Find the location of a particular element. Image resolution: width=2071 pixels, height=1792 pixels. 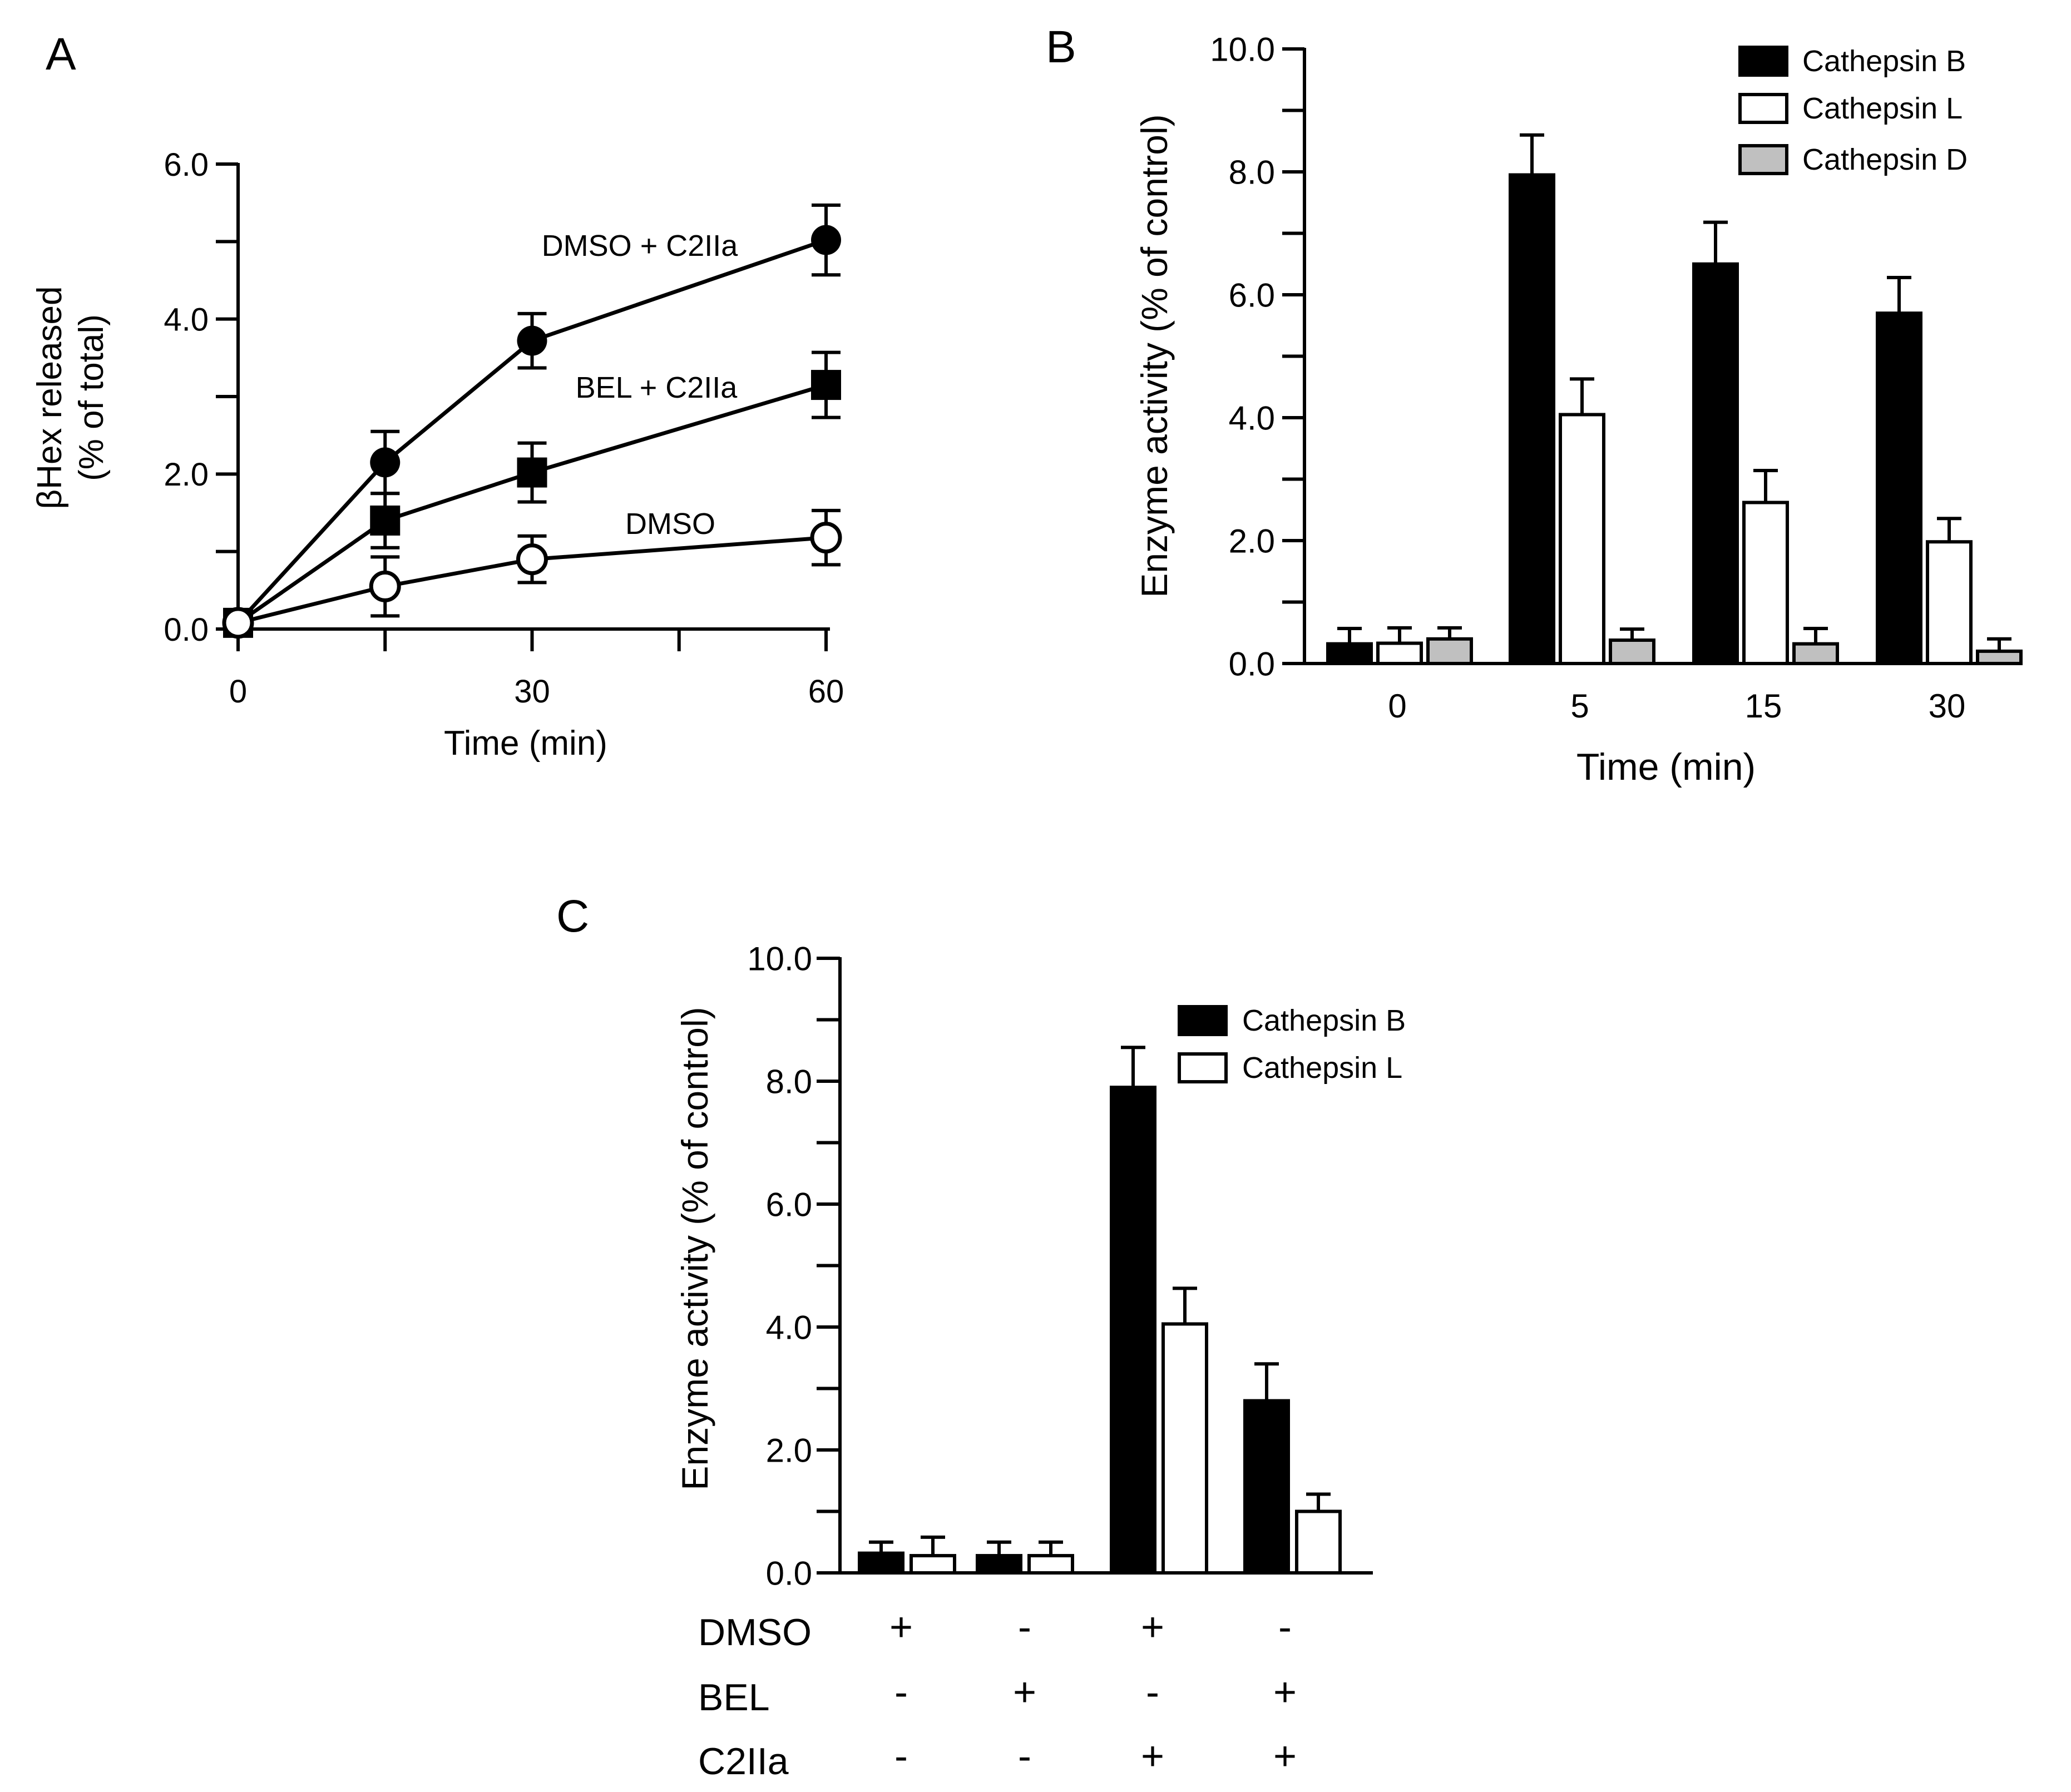

legend-label: Cathepsin D is located at coordinates (1885, 159).